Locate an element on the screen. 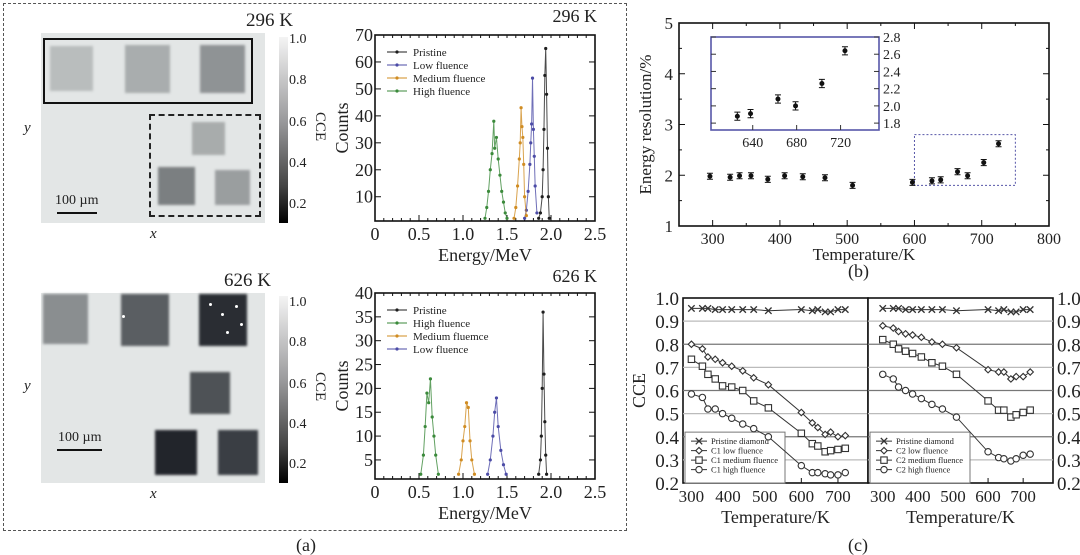  panel-label-a: (a) is located at coordinates (306, 545).